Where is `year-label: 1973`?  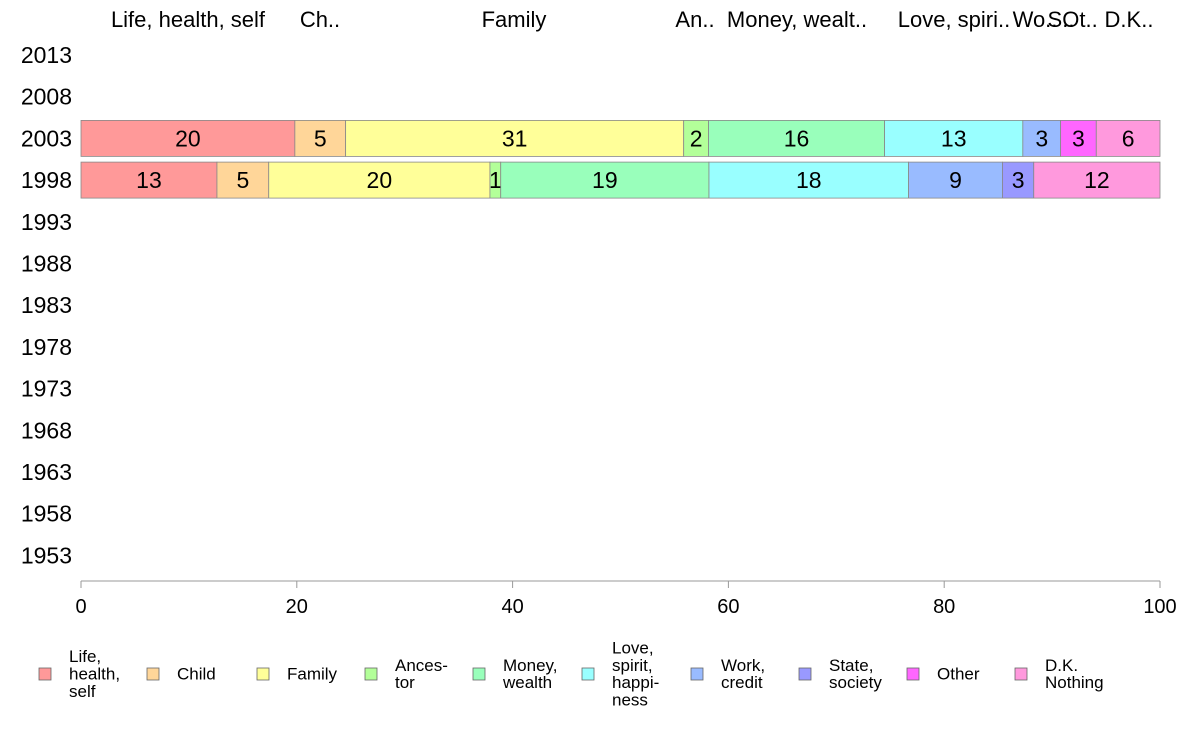
year-label: 1973 is located at coordinates (46, 389).